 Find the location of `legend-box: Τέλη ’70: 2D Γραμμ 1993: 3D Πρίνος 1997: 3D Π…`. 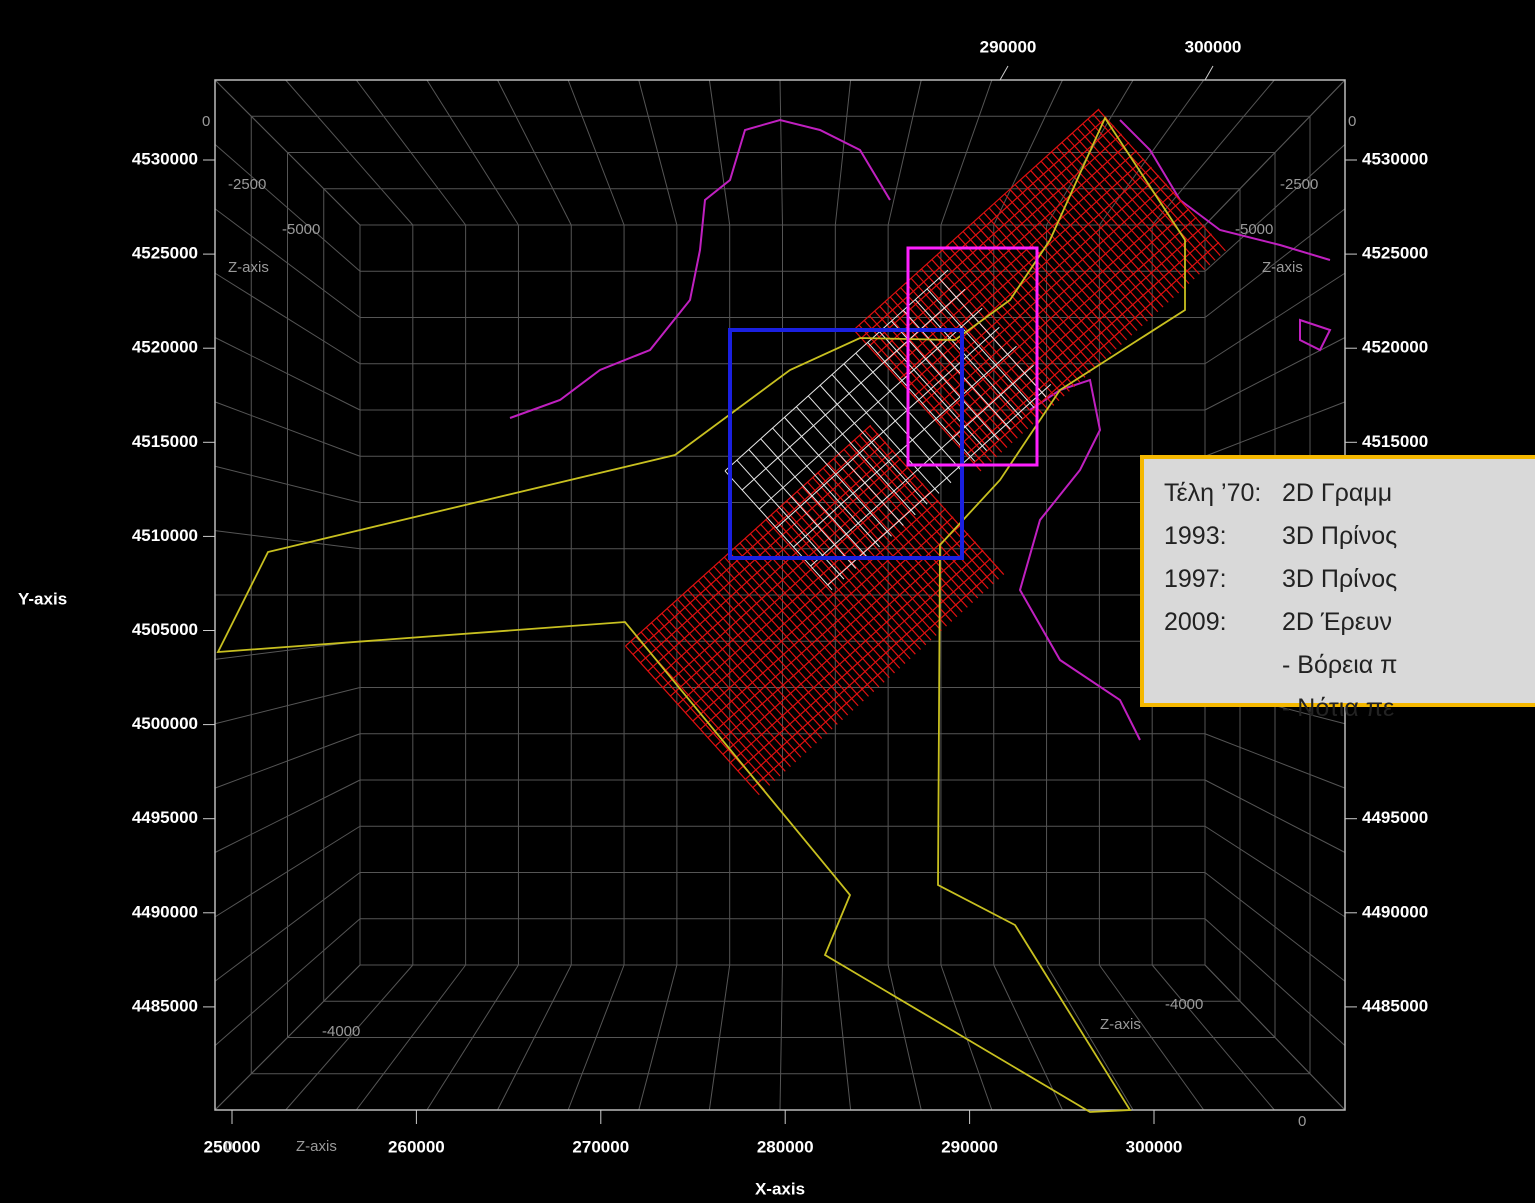

legend-box: Τέλη ’70: 2D Γραμμ 1993: 3D Πρίνος 1997: 3D Π… is located at coordinates (1337, 588).